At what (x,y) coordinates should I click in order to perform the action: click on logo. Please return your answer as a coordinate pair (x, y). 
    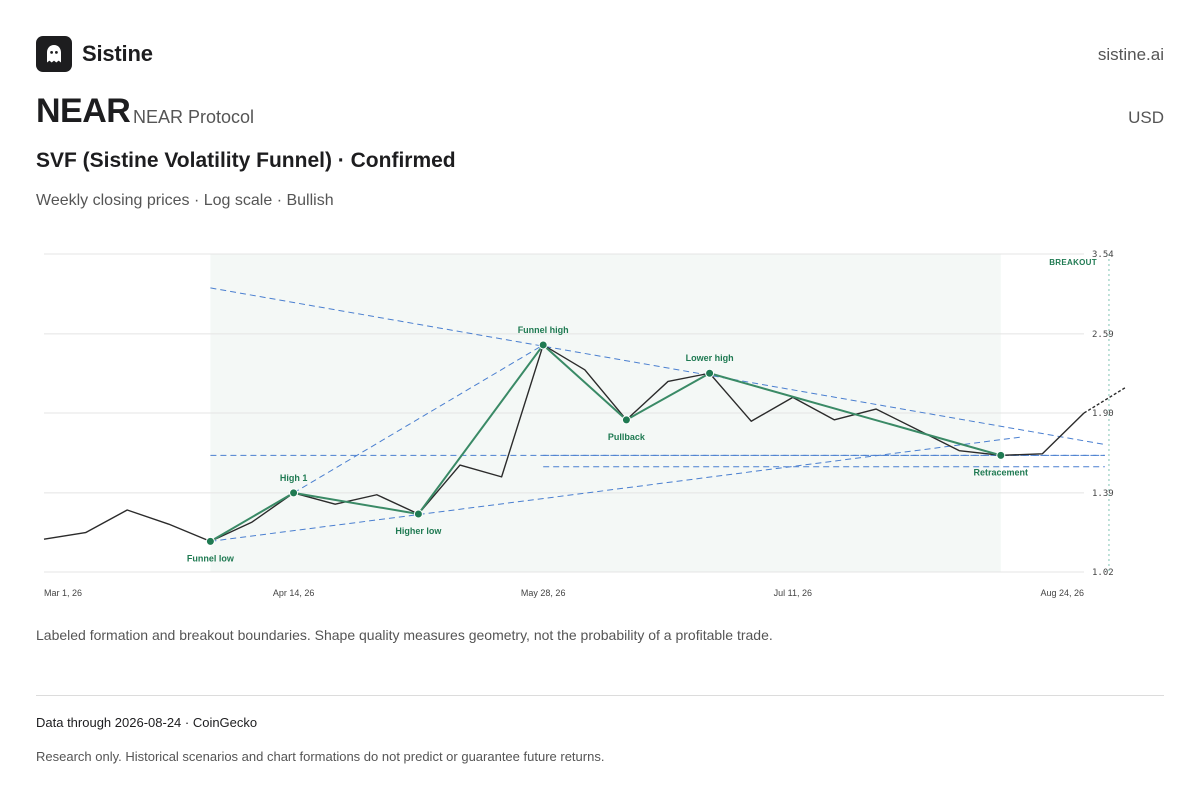
    Looking at the image, I should click on (54, 54).